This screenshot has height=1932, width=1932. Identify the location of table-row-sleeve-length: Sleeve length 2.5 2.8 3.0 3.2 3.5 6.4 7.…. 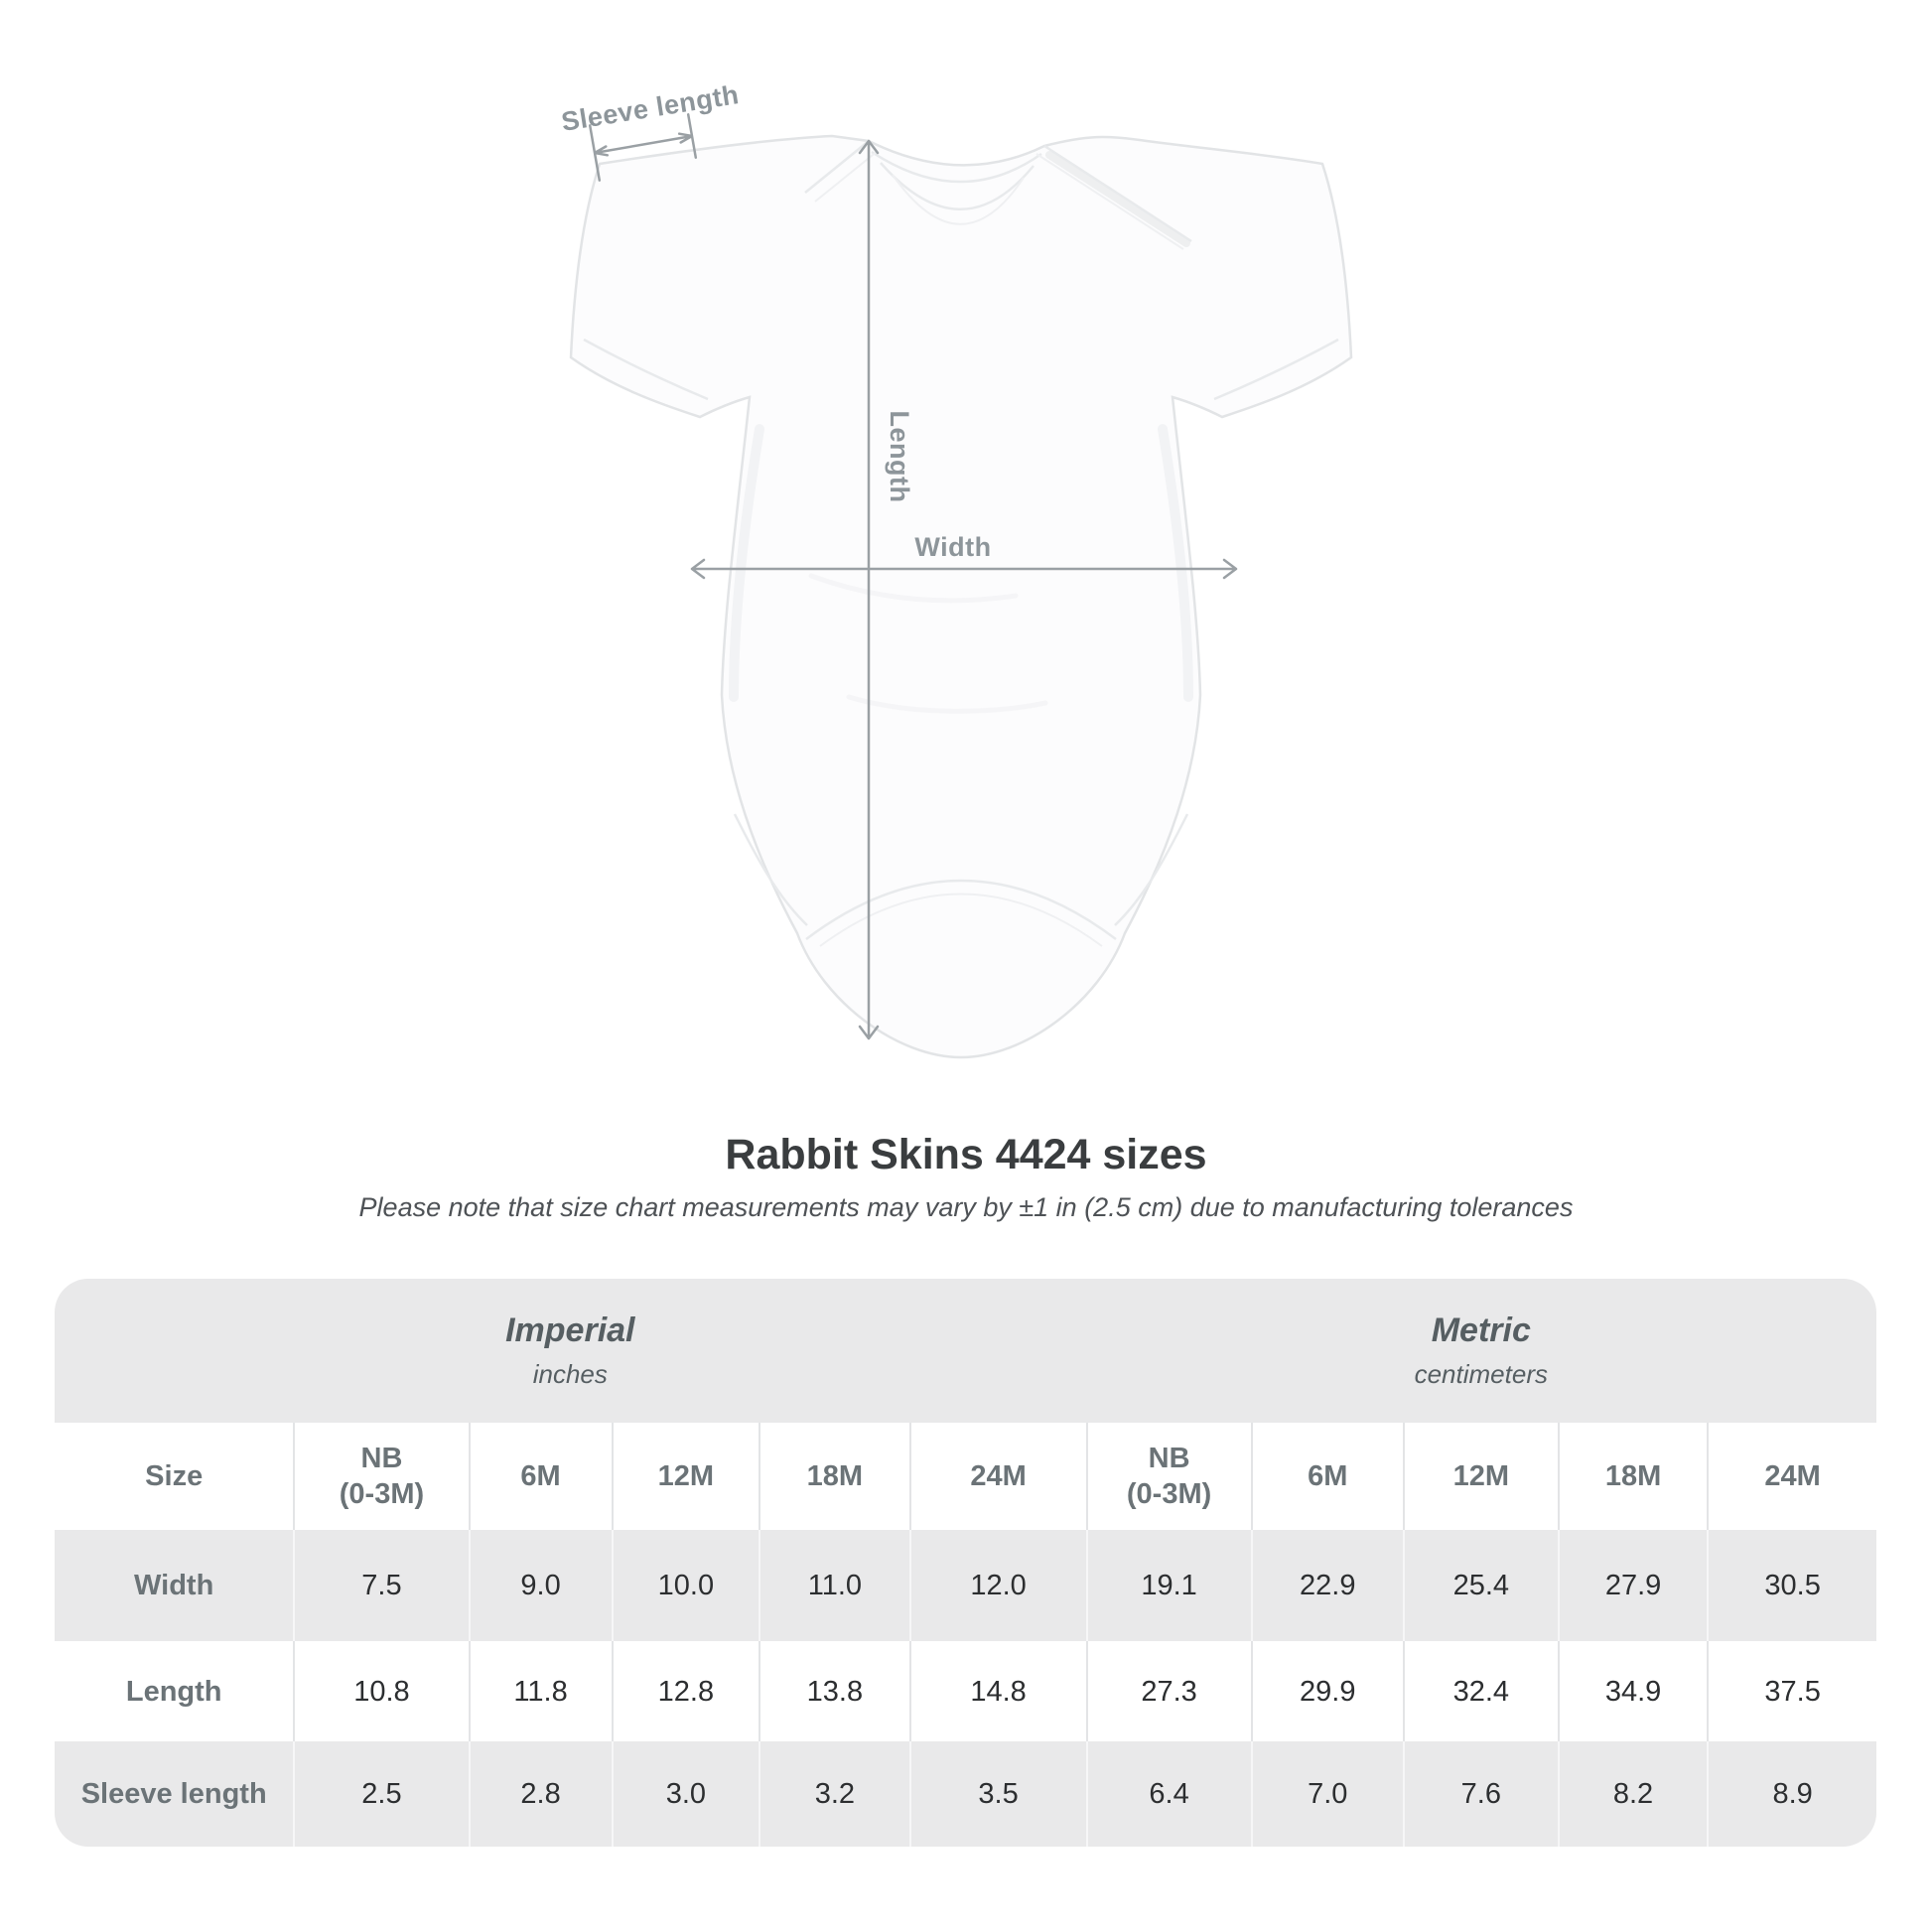
(966, 1794).